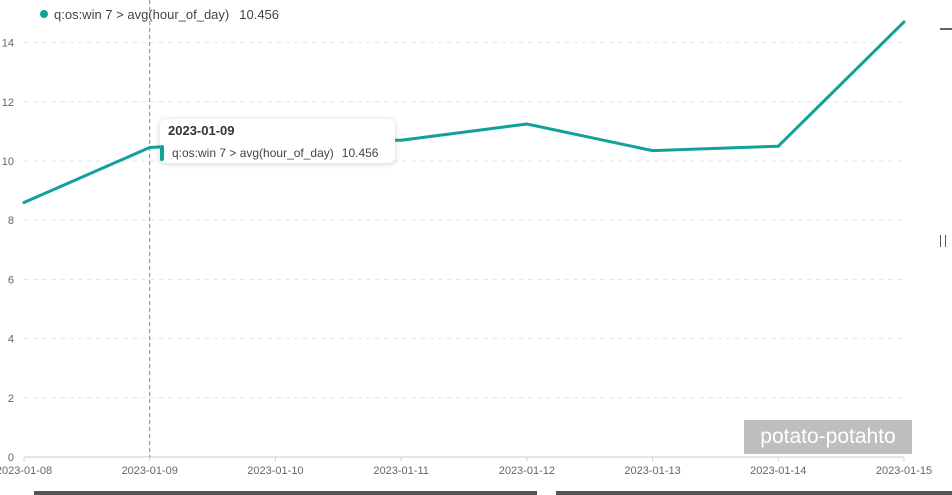  I want to click on y-tick-label: 4, so click(11, 340).